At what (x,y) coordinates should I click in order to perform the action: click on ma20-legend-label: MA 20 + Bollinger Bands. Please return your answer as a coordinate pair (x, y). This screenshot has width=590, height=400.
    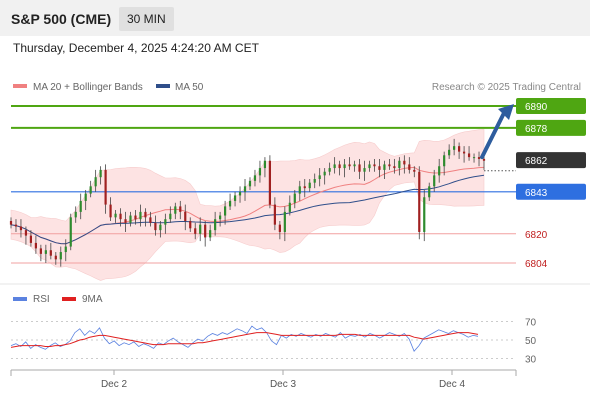
    Looking at the image, I should click on (88, 87).